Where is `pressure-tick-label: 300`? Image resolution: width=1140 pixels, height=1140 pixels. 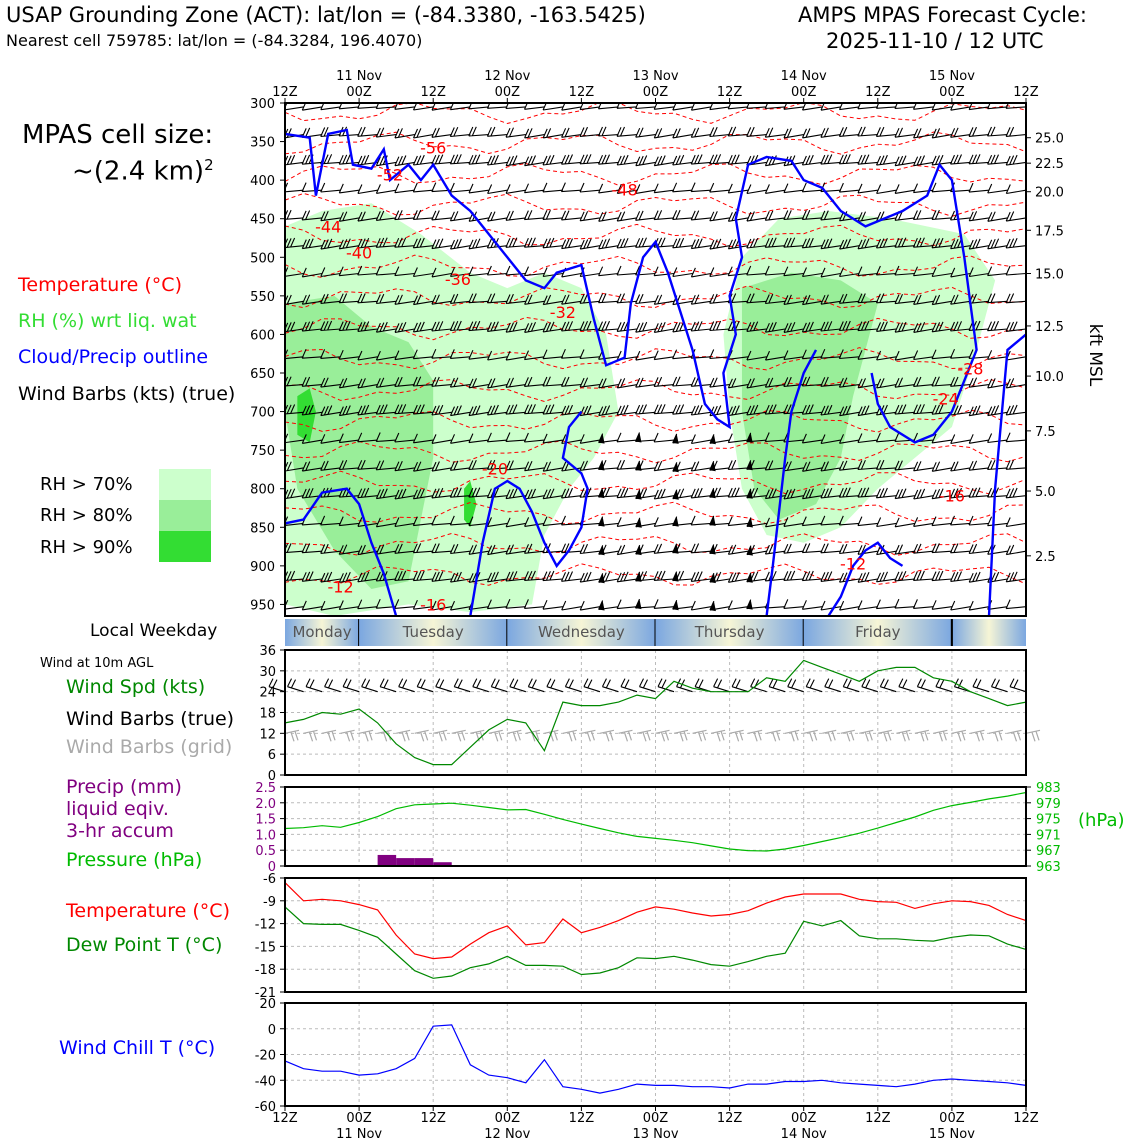
pressure-tick-label: 300 is located at coordinates (262, 104).